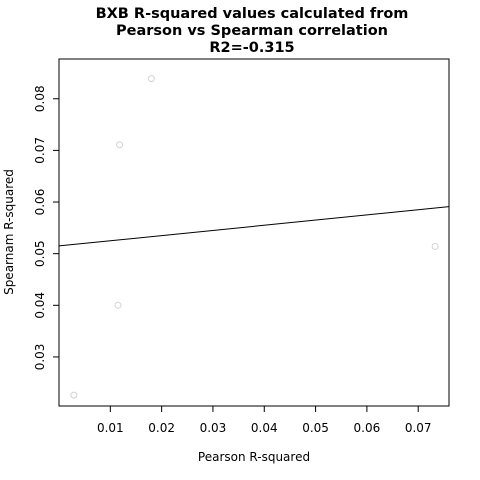  What do you see at coordinates (110, 428) in the screenshot?
I see `x-tick-label: 0.01` at bounding box center [110, 428].